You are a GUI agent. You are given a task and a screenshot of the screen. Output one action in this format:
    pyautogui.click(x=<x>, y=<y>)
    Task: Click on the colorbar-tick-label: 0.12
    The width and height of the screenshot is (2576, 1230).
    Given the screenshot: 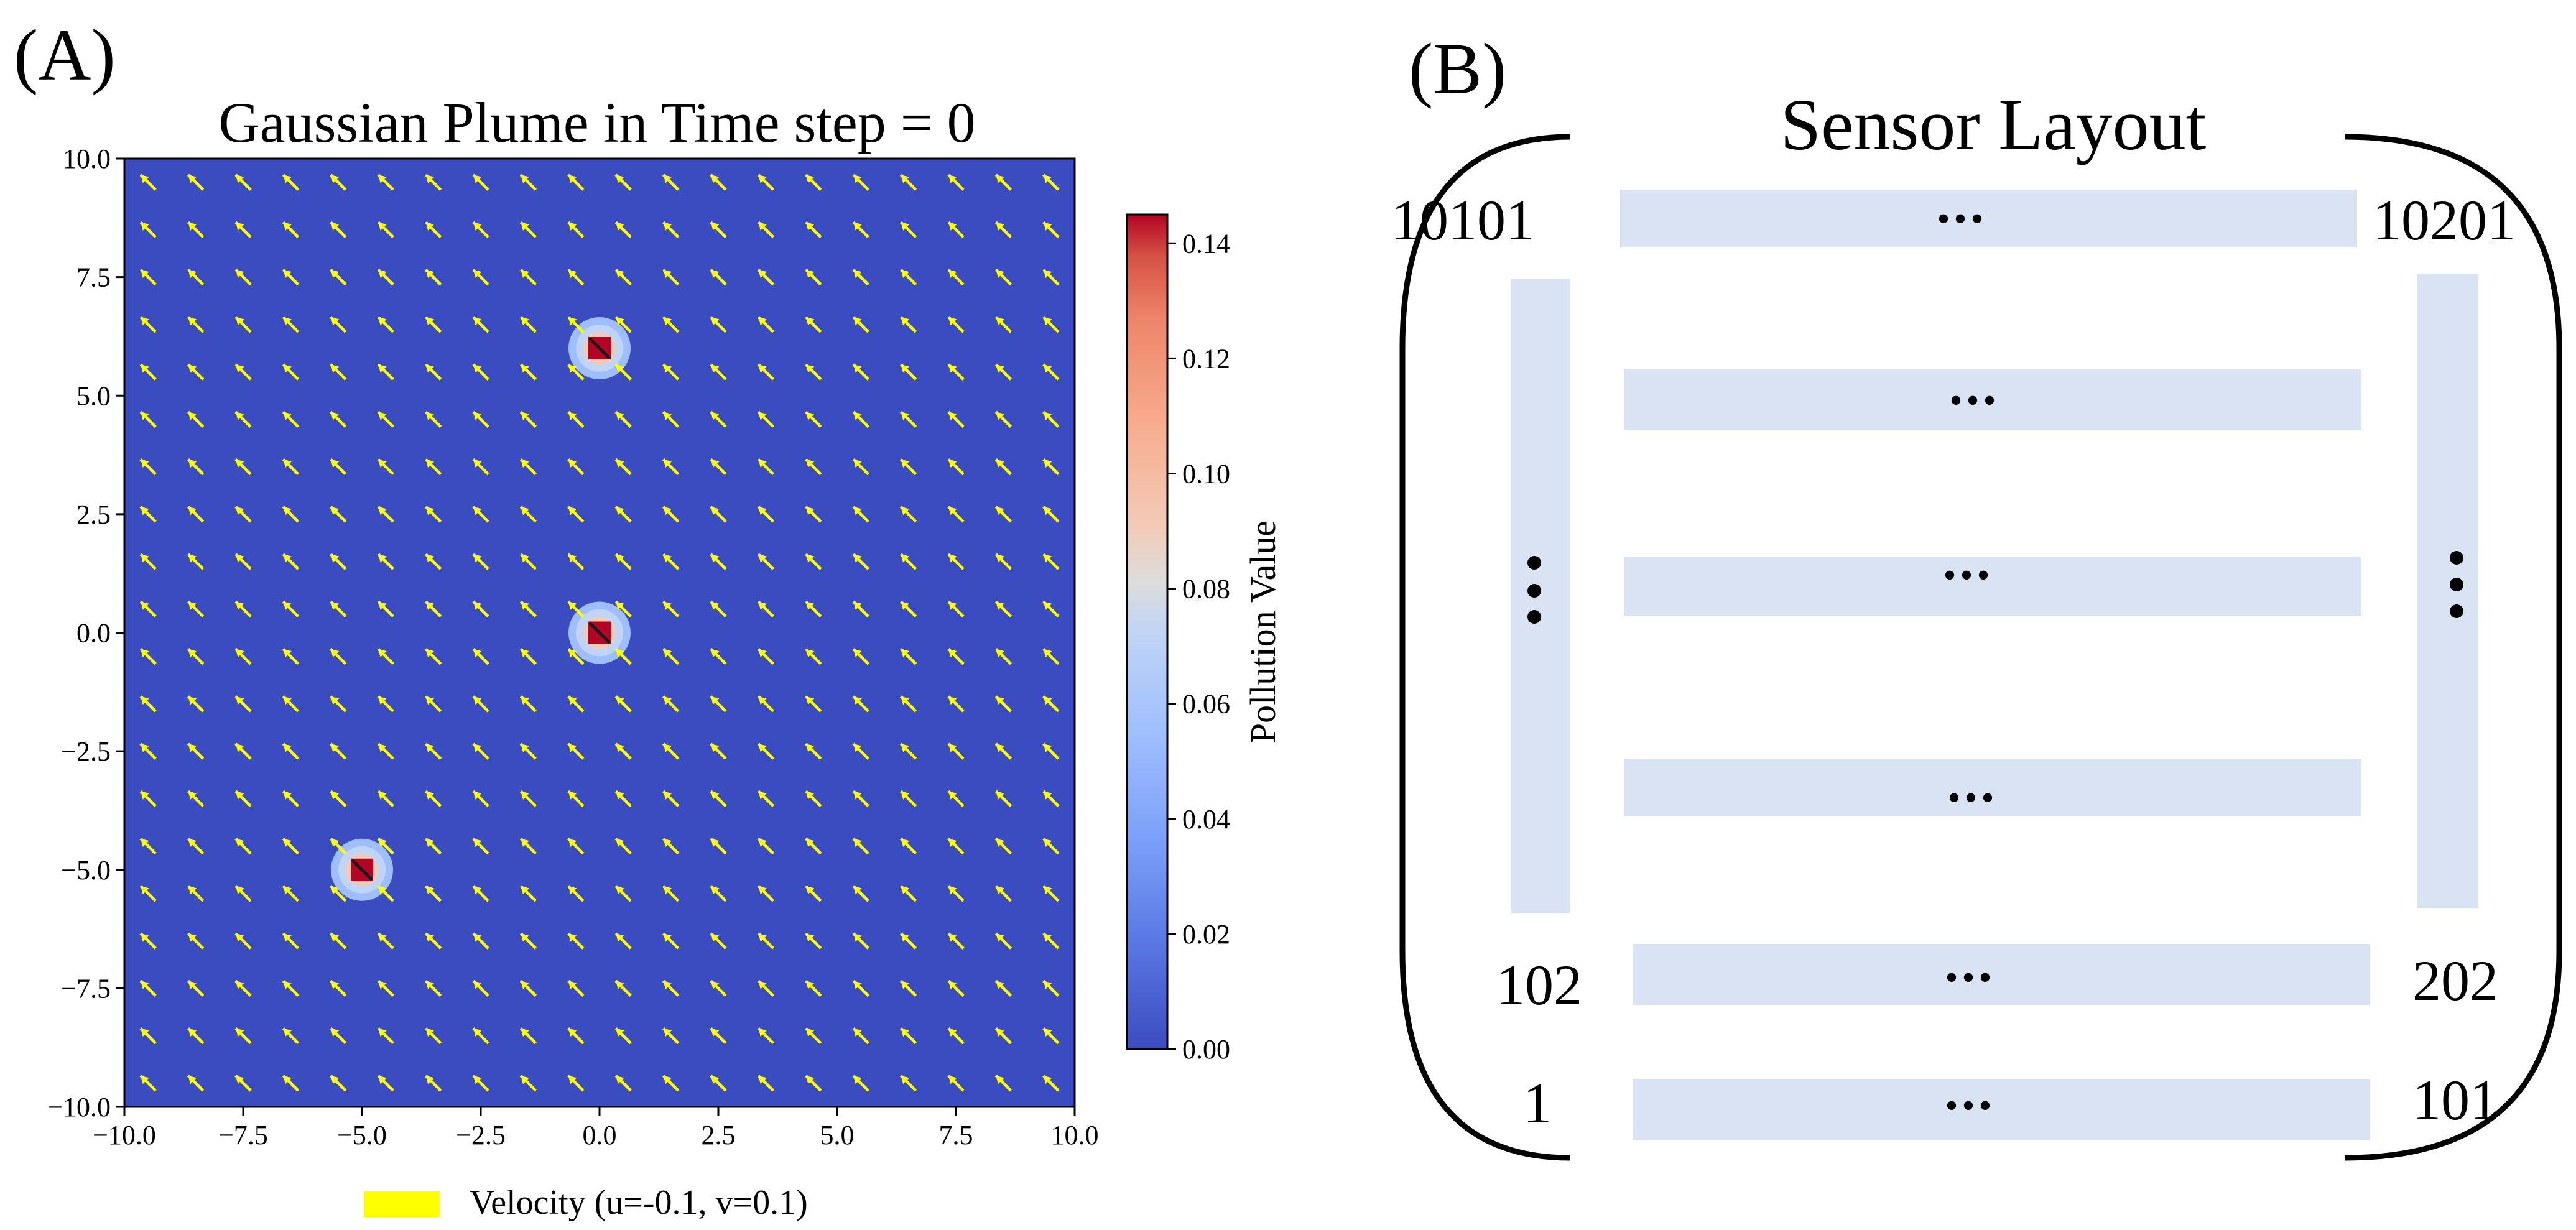 What is the action you would take?
    pyautogui.click(x=1206, y=358)
    